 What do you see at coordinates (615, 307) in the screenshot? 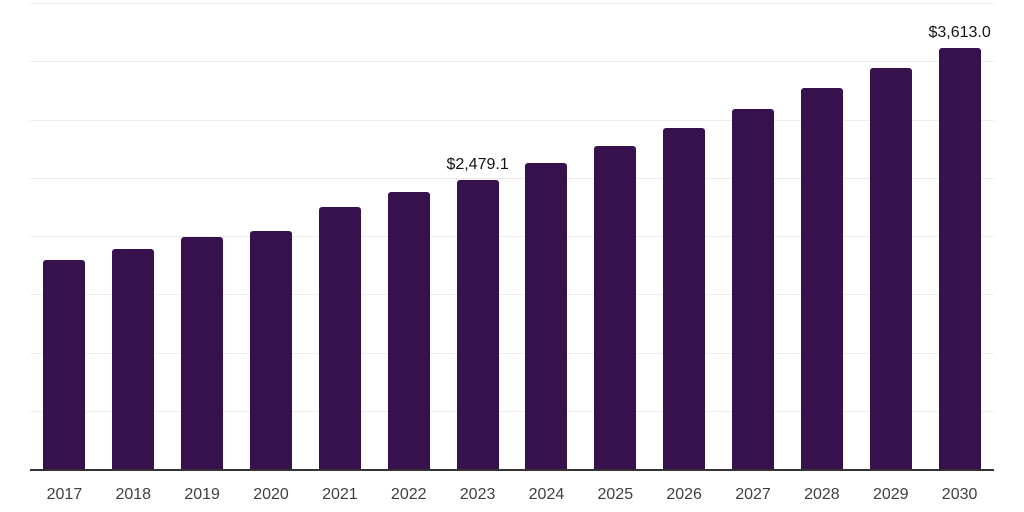
I see `bar-2025` at bounding box center [615, 307].